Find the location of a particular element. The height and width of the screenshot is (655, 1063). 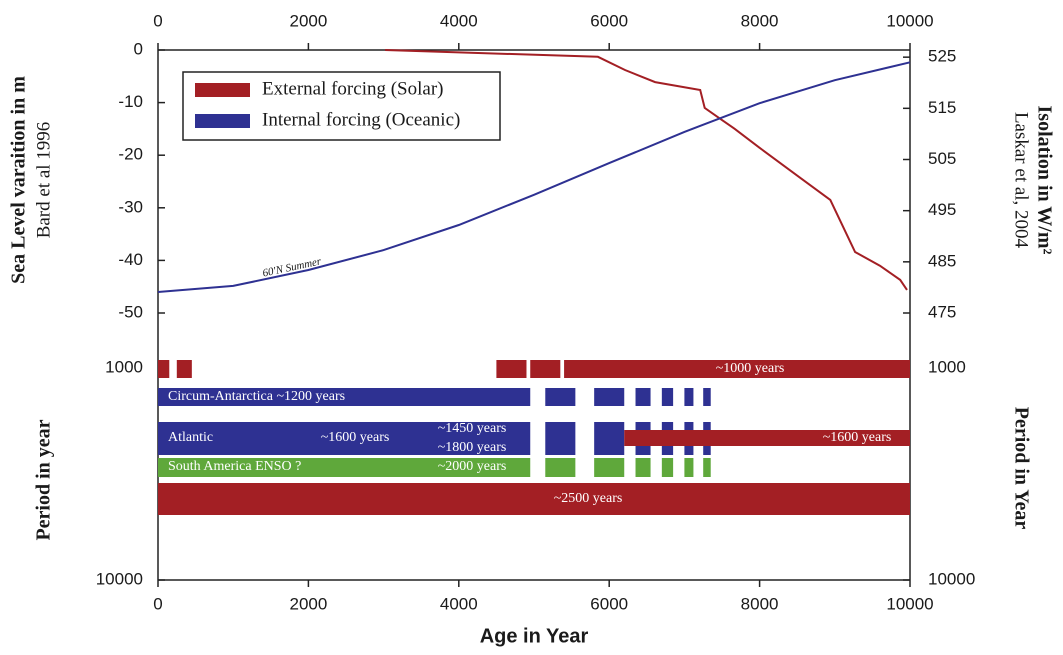

y-tick-label: -10 is located at coordinates (130, 101).